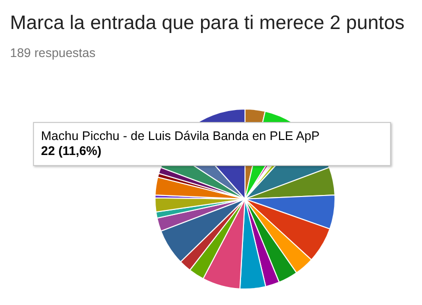 The width and height of the screenshot is (422, 305). Describe the element at coordinates (207, 23) in the screenshot. I see `chart-title: Marca la entrada que para ti merece 2 puntos` at that location.